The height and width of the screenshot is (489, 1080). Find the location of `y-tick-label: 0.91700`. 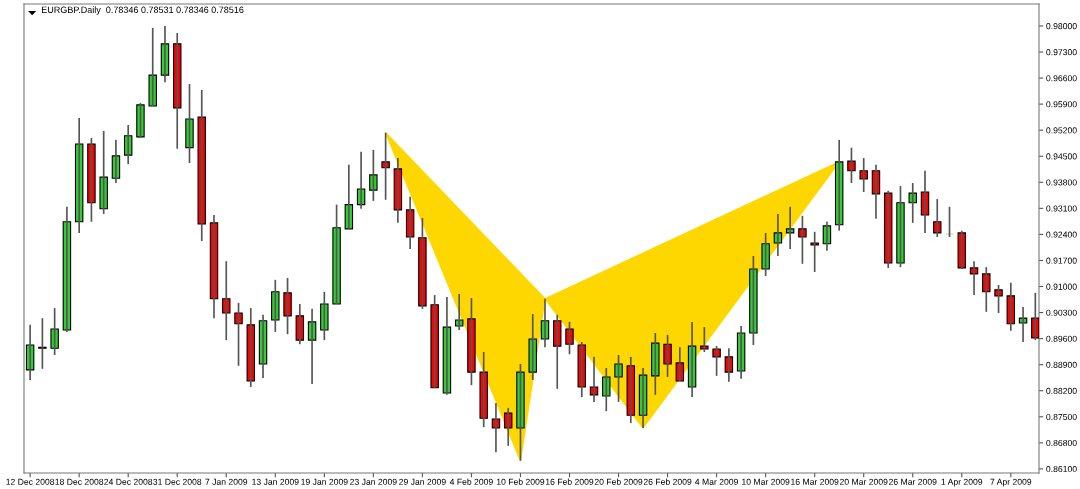

y-tick-label: 0.91700 is located at coordinates (1061, 260).